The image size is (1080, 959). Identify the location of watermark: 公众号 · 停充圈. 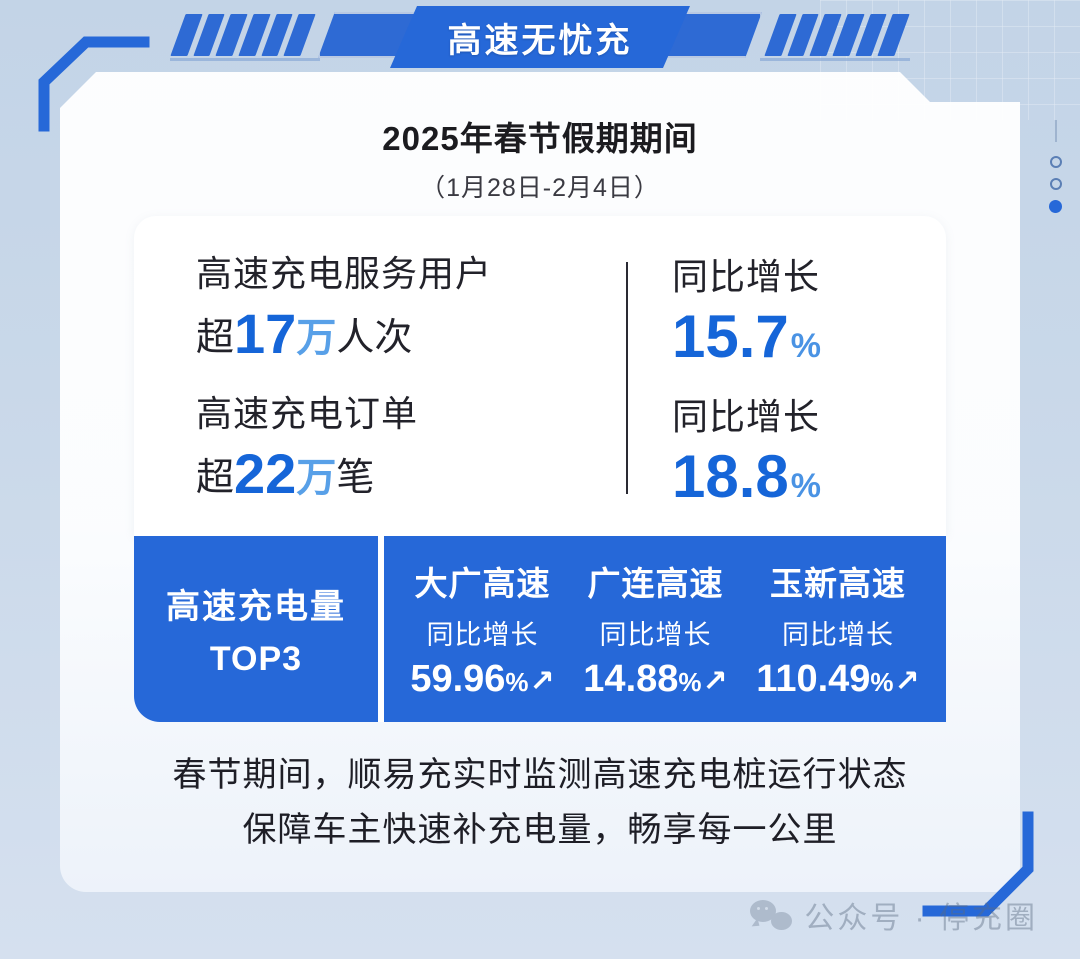
(894, 915).